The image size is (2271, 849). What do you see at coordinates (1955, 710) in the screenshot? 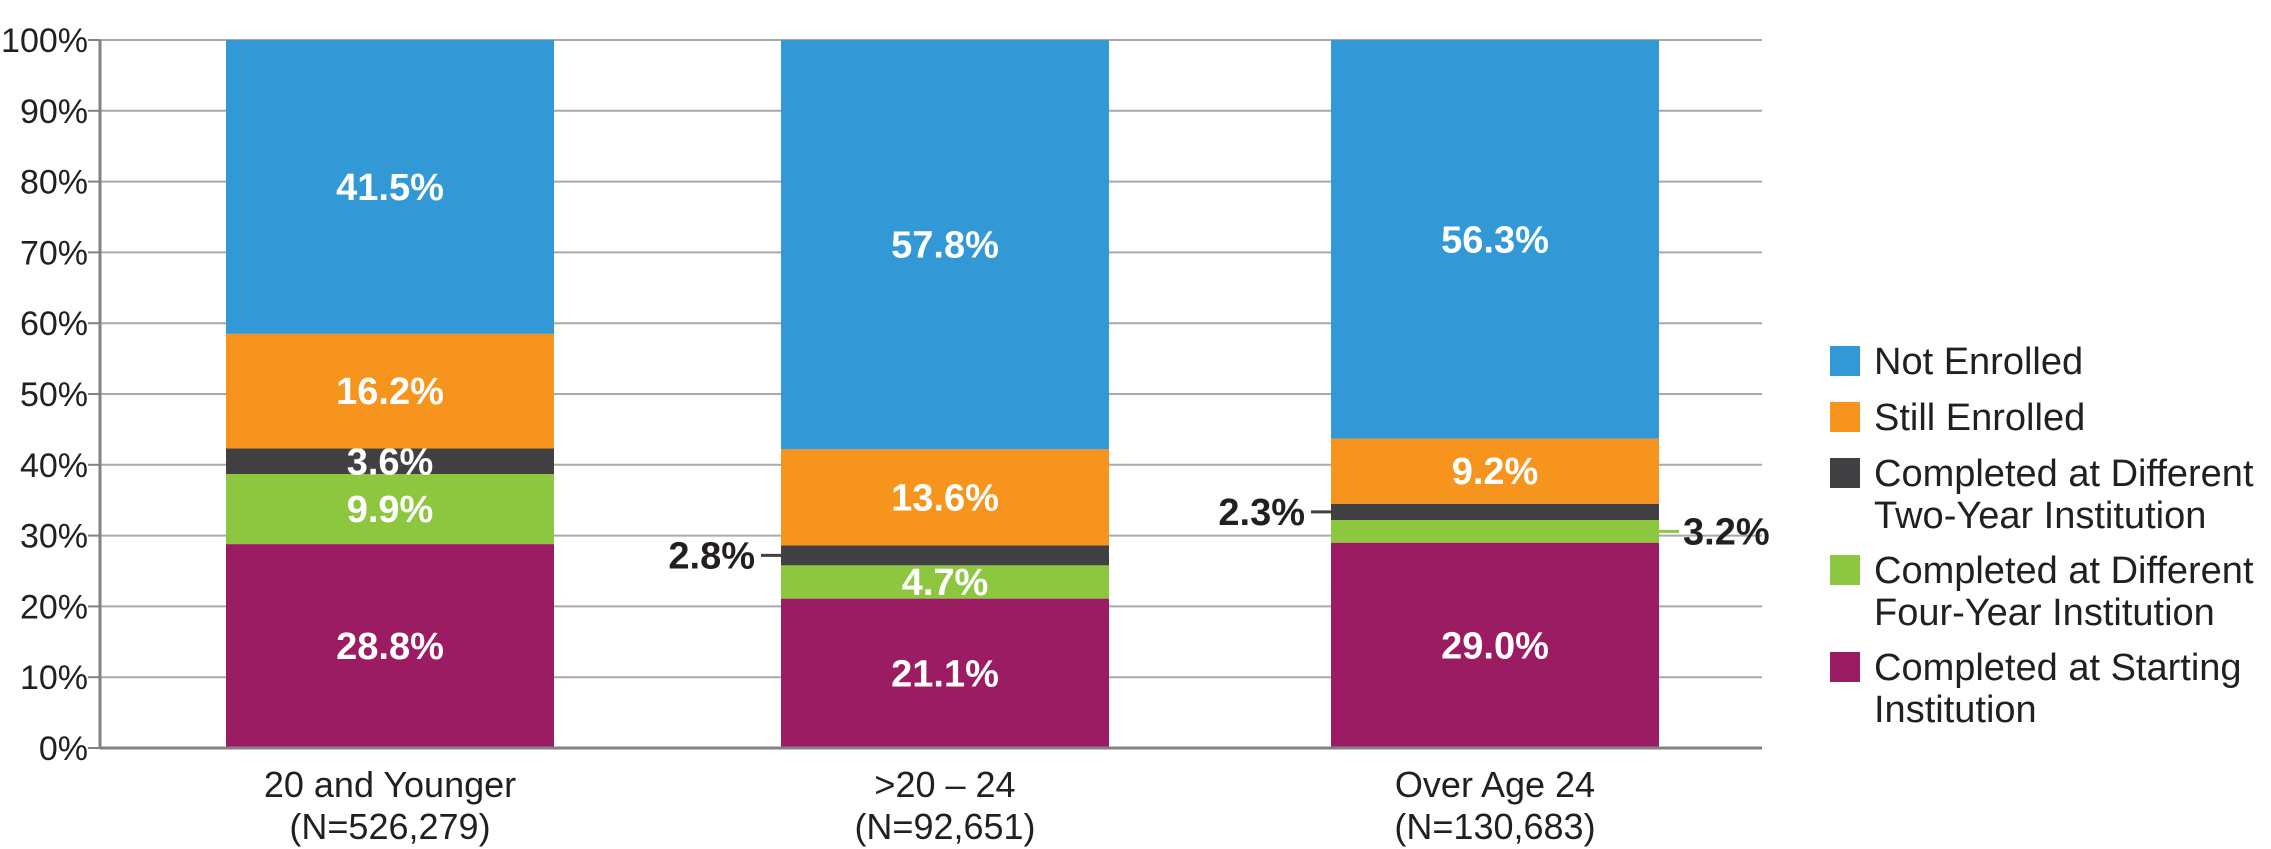
I see `legend-label: Institution` at bounding box center [1955, 710].